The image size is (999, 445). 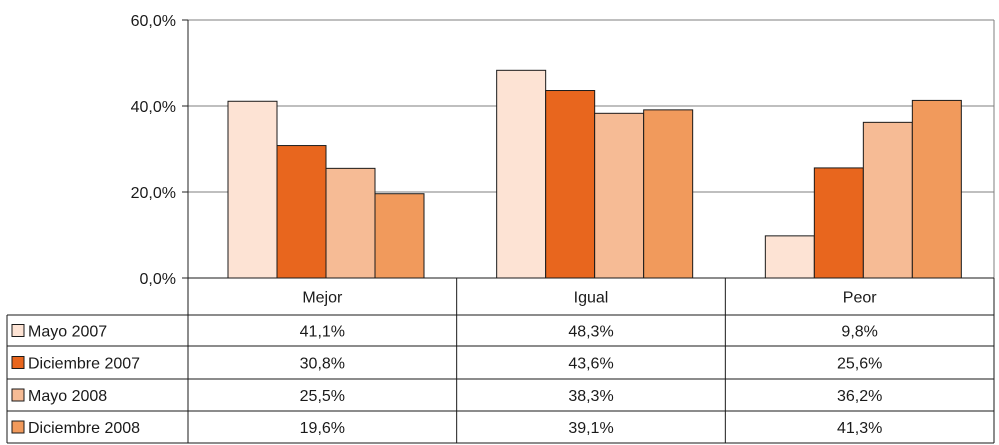 I want to click on y-tick-label: 40,0%, so click(x=153, y=107).